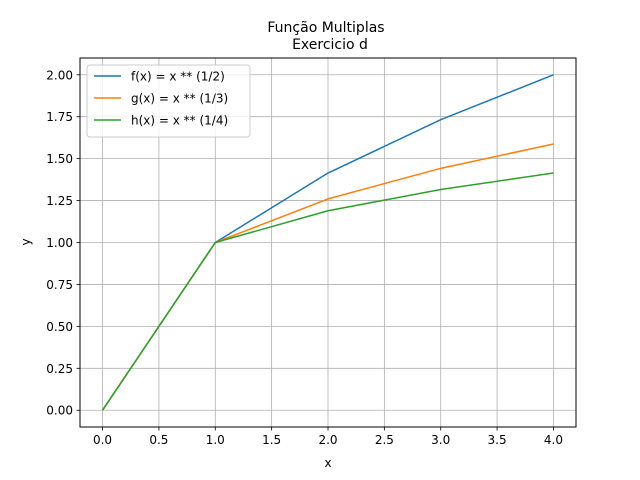 Image resolution: width=640 pixels, height=480 pixels. Describe the element at coordinates (325, 28) in the screenshot. I see `chart-title: Função Multiplas` at that location.